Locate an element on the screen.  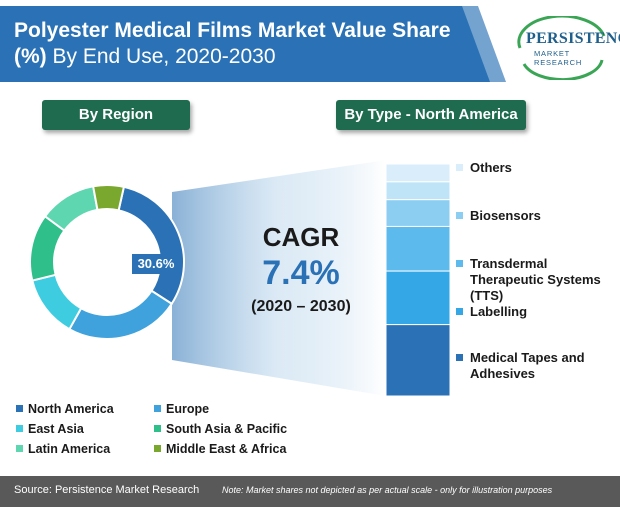
legend-label: Others is located at coordinates (491, 167).